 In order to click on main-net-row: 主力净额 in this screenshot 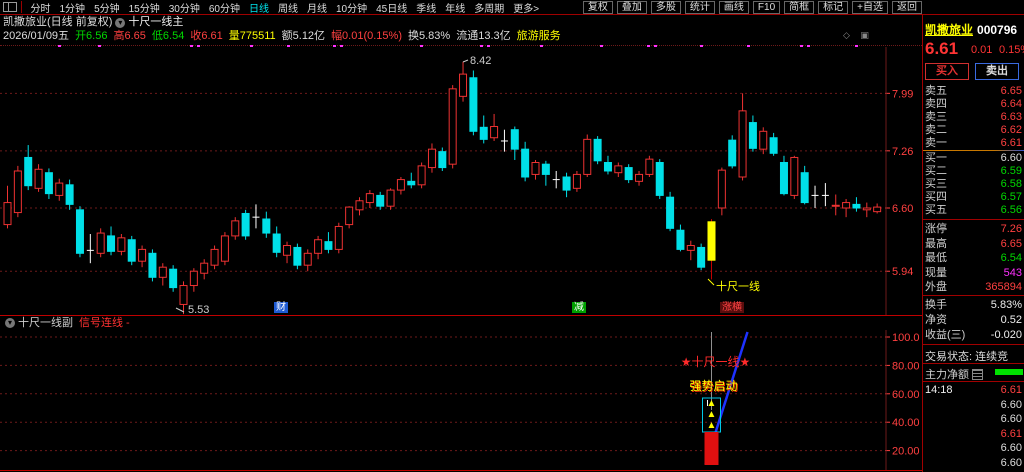, I will do `click(954, 374)`.